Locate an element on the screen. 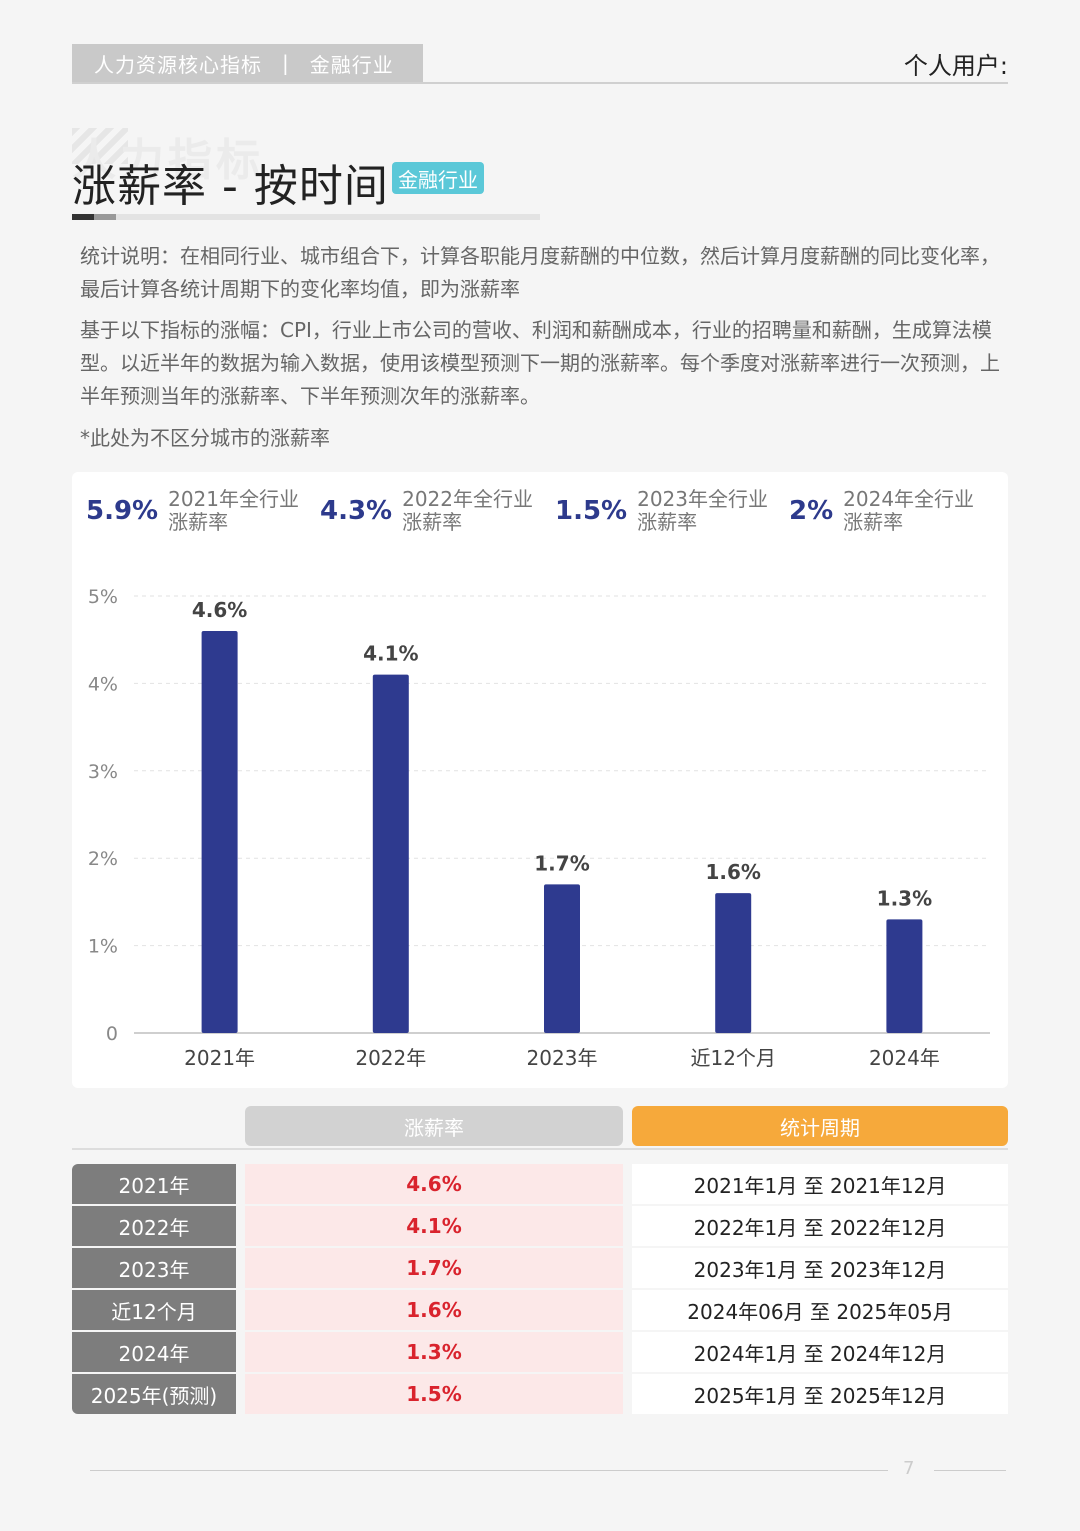 This screenshot has width=1080, height=1531. industry-badge: 金融行业 is located at coordinates (438, 178).